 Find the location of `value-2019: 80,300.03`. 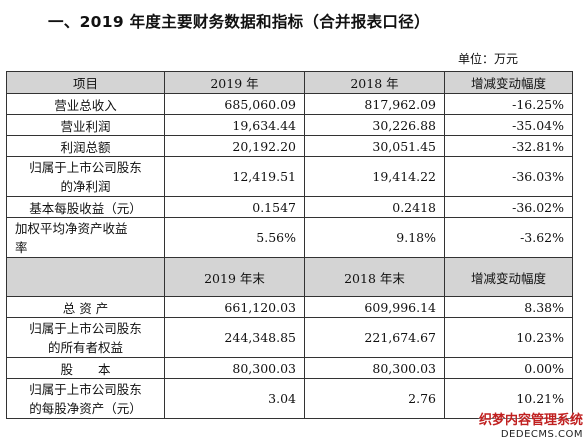

value-2019: 80,300.03 is located at coordinates (234, 368).